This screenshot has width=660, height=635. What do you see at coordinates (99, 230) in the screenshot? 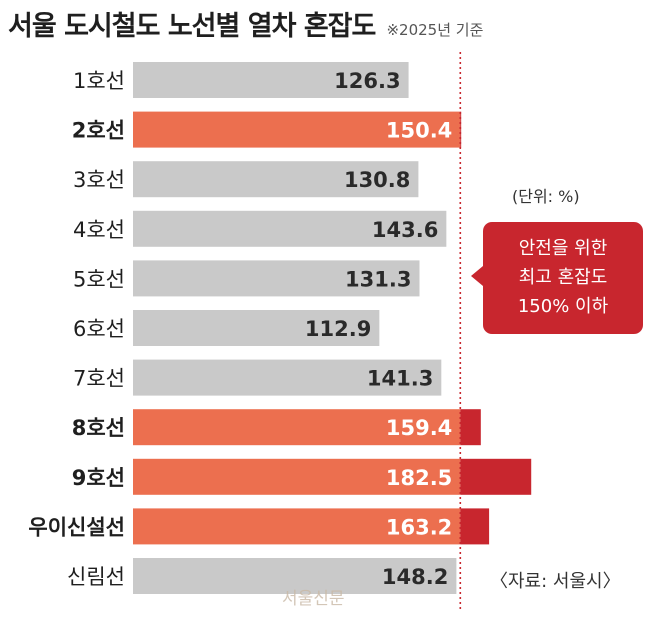
I see `category-label-3: 4호선` at bounding box center [99, 230].